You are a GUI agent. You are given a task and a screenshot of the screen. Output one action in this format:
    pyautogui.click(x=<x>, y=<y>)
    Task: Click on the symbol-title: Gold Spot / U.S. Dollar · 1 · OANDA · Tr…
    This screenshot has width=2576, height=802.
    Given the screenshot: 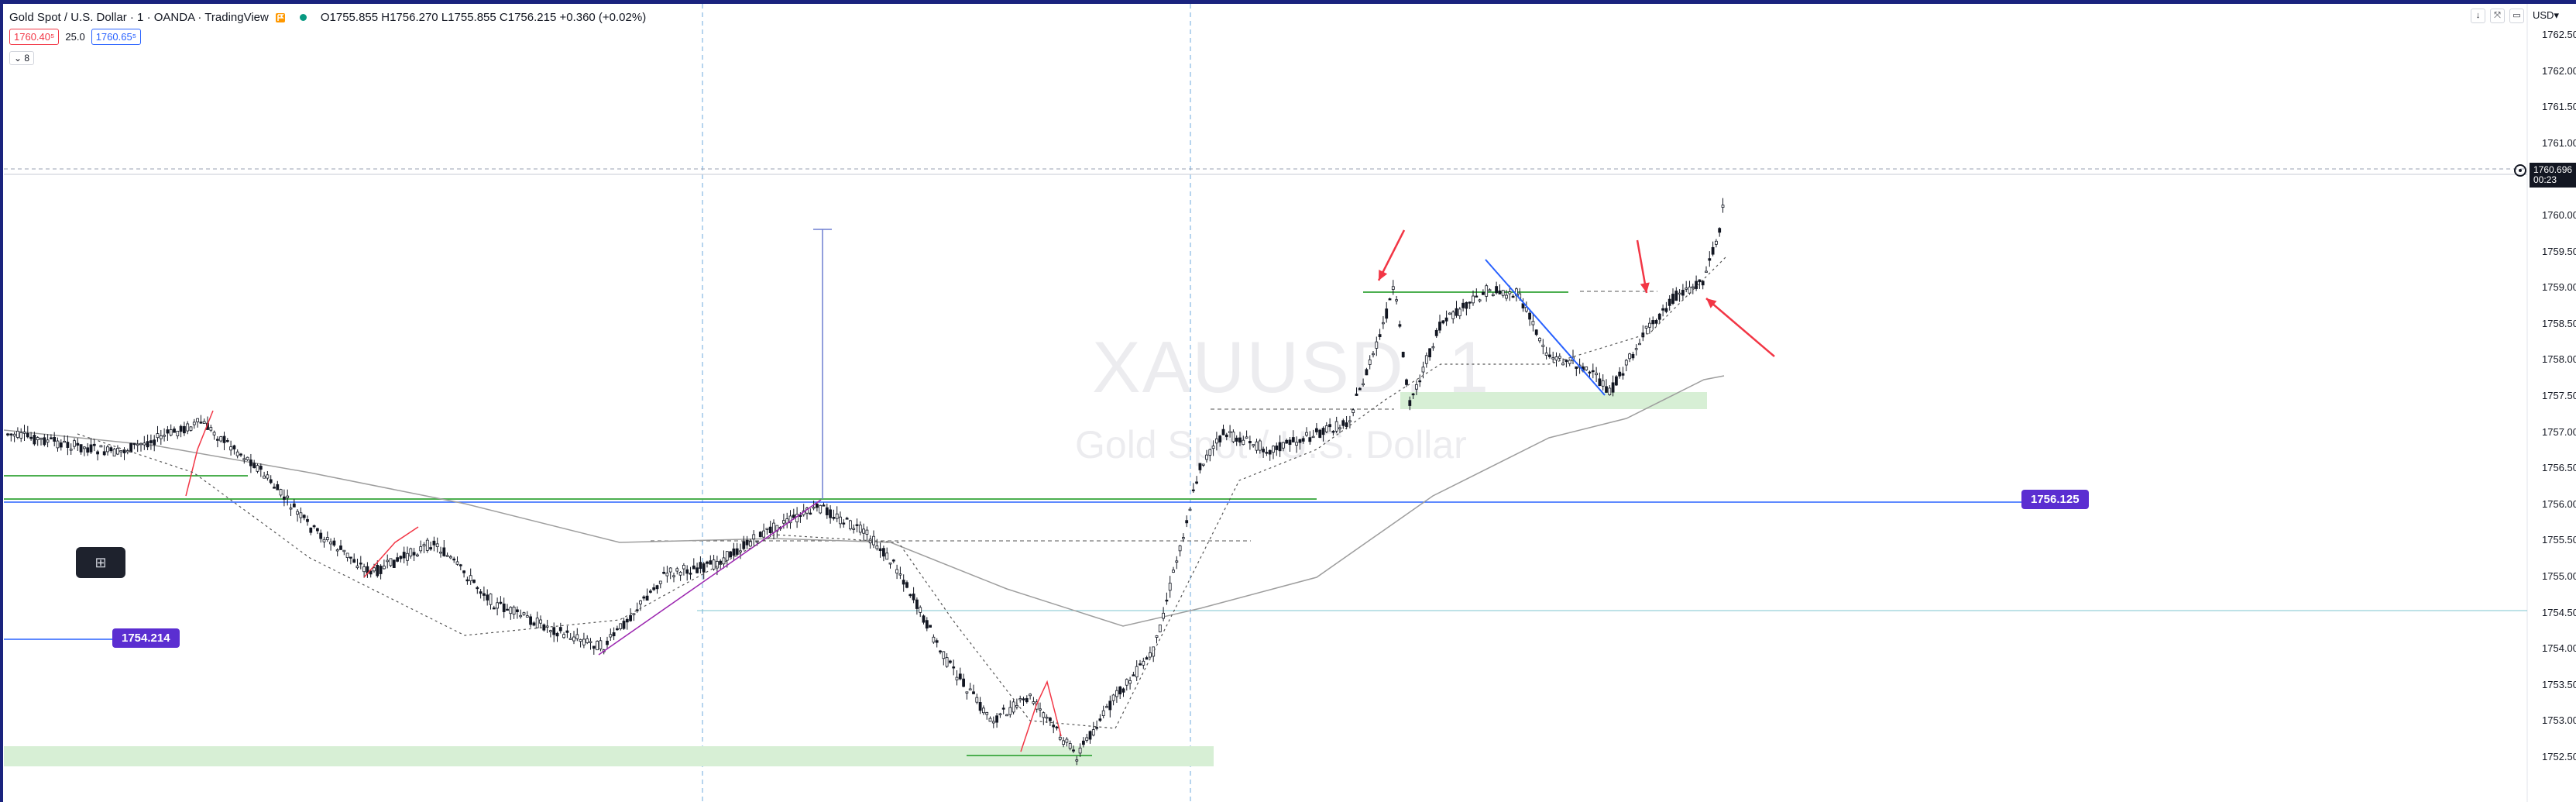 What is the action you would take?
    pyautogui.click(x=139, y=17)
    